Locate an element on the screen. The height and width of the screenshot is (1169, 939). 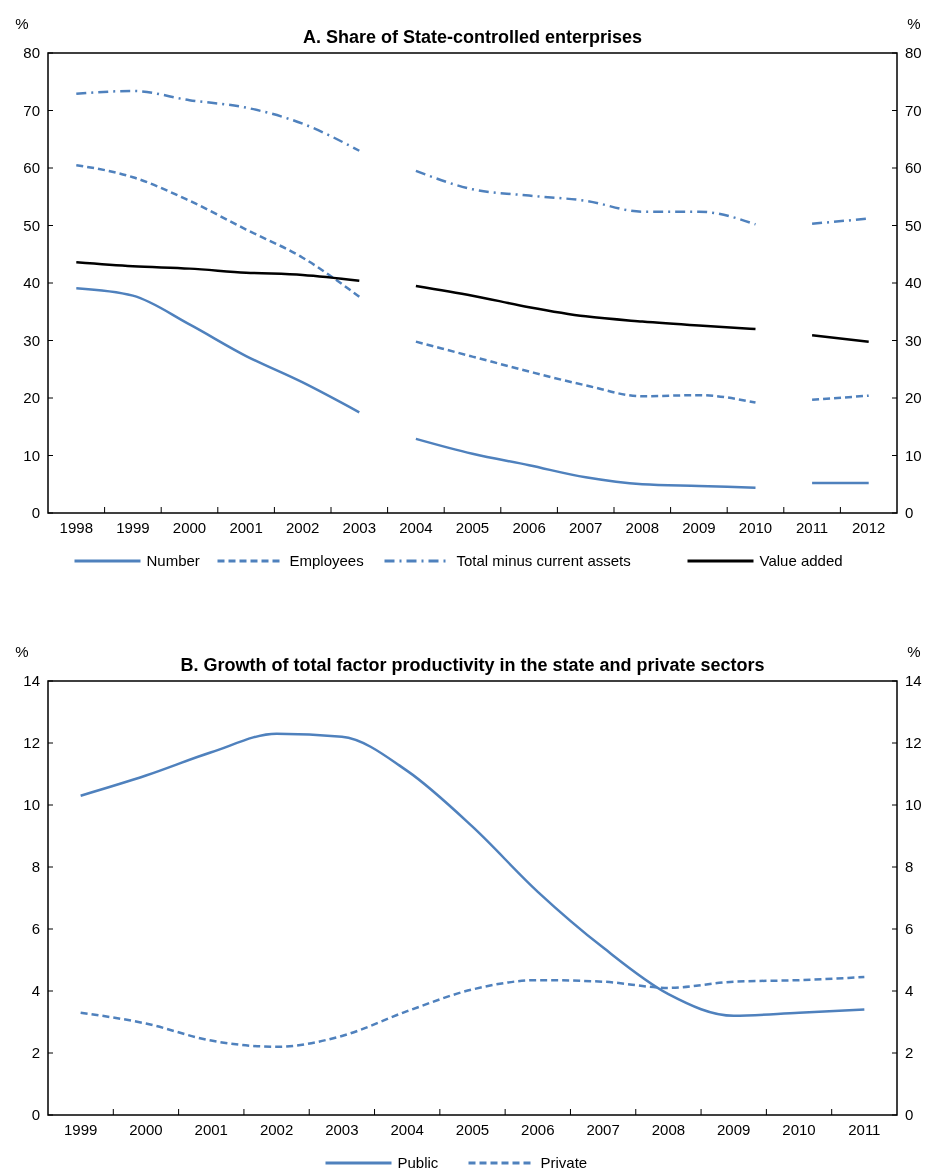
y-tick-label: 6 is located at coordinates (35, 929).